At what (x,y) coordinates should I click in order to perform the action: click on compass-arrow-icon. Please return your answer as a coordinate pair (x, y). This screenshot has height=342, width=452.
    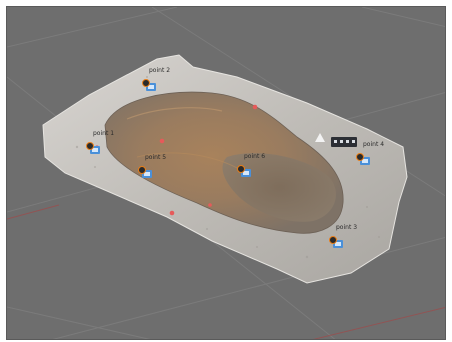
    Looking at the image, I should click on (320, 137).